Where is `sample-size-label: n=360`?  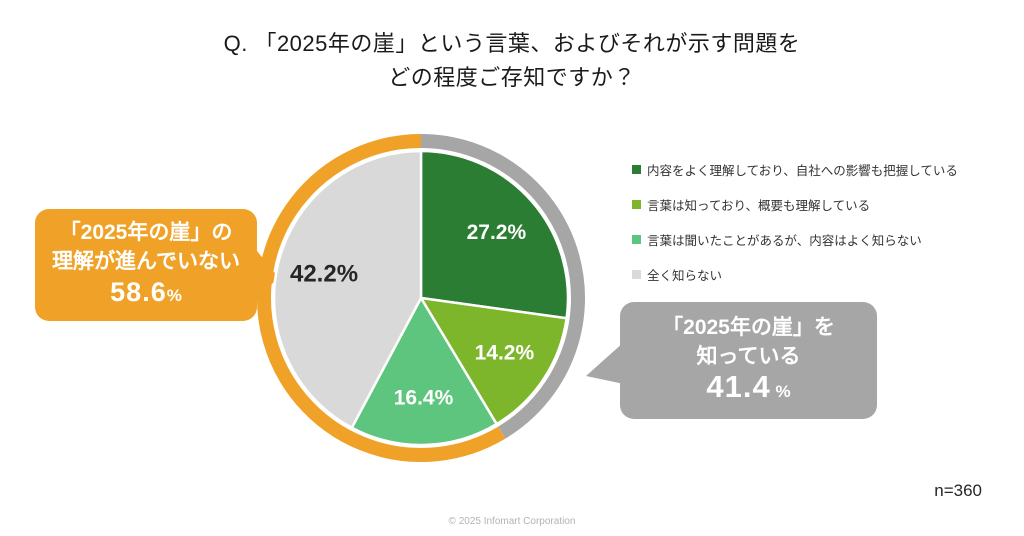 sample-size-label: n=360 is located at coordinates (958, 490).